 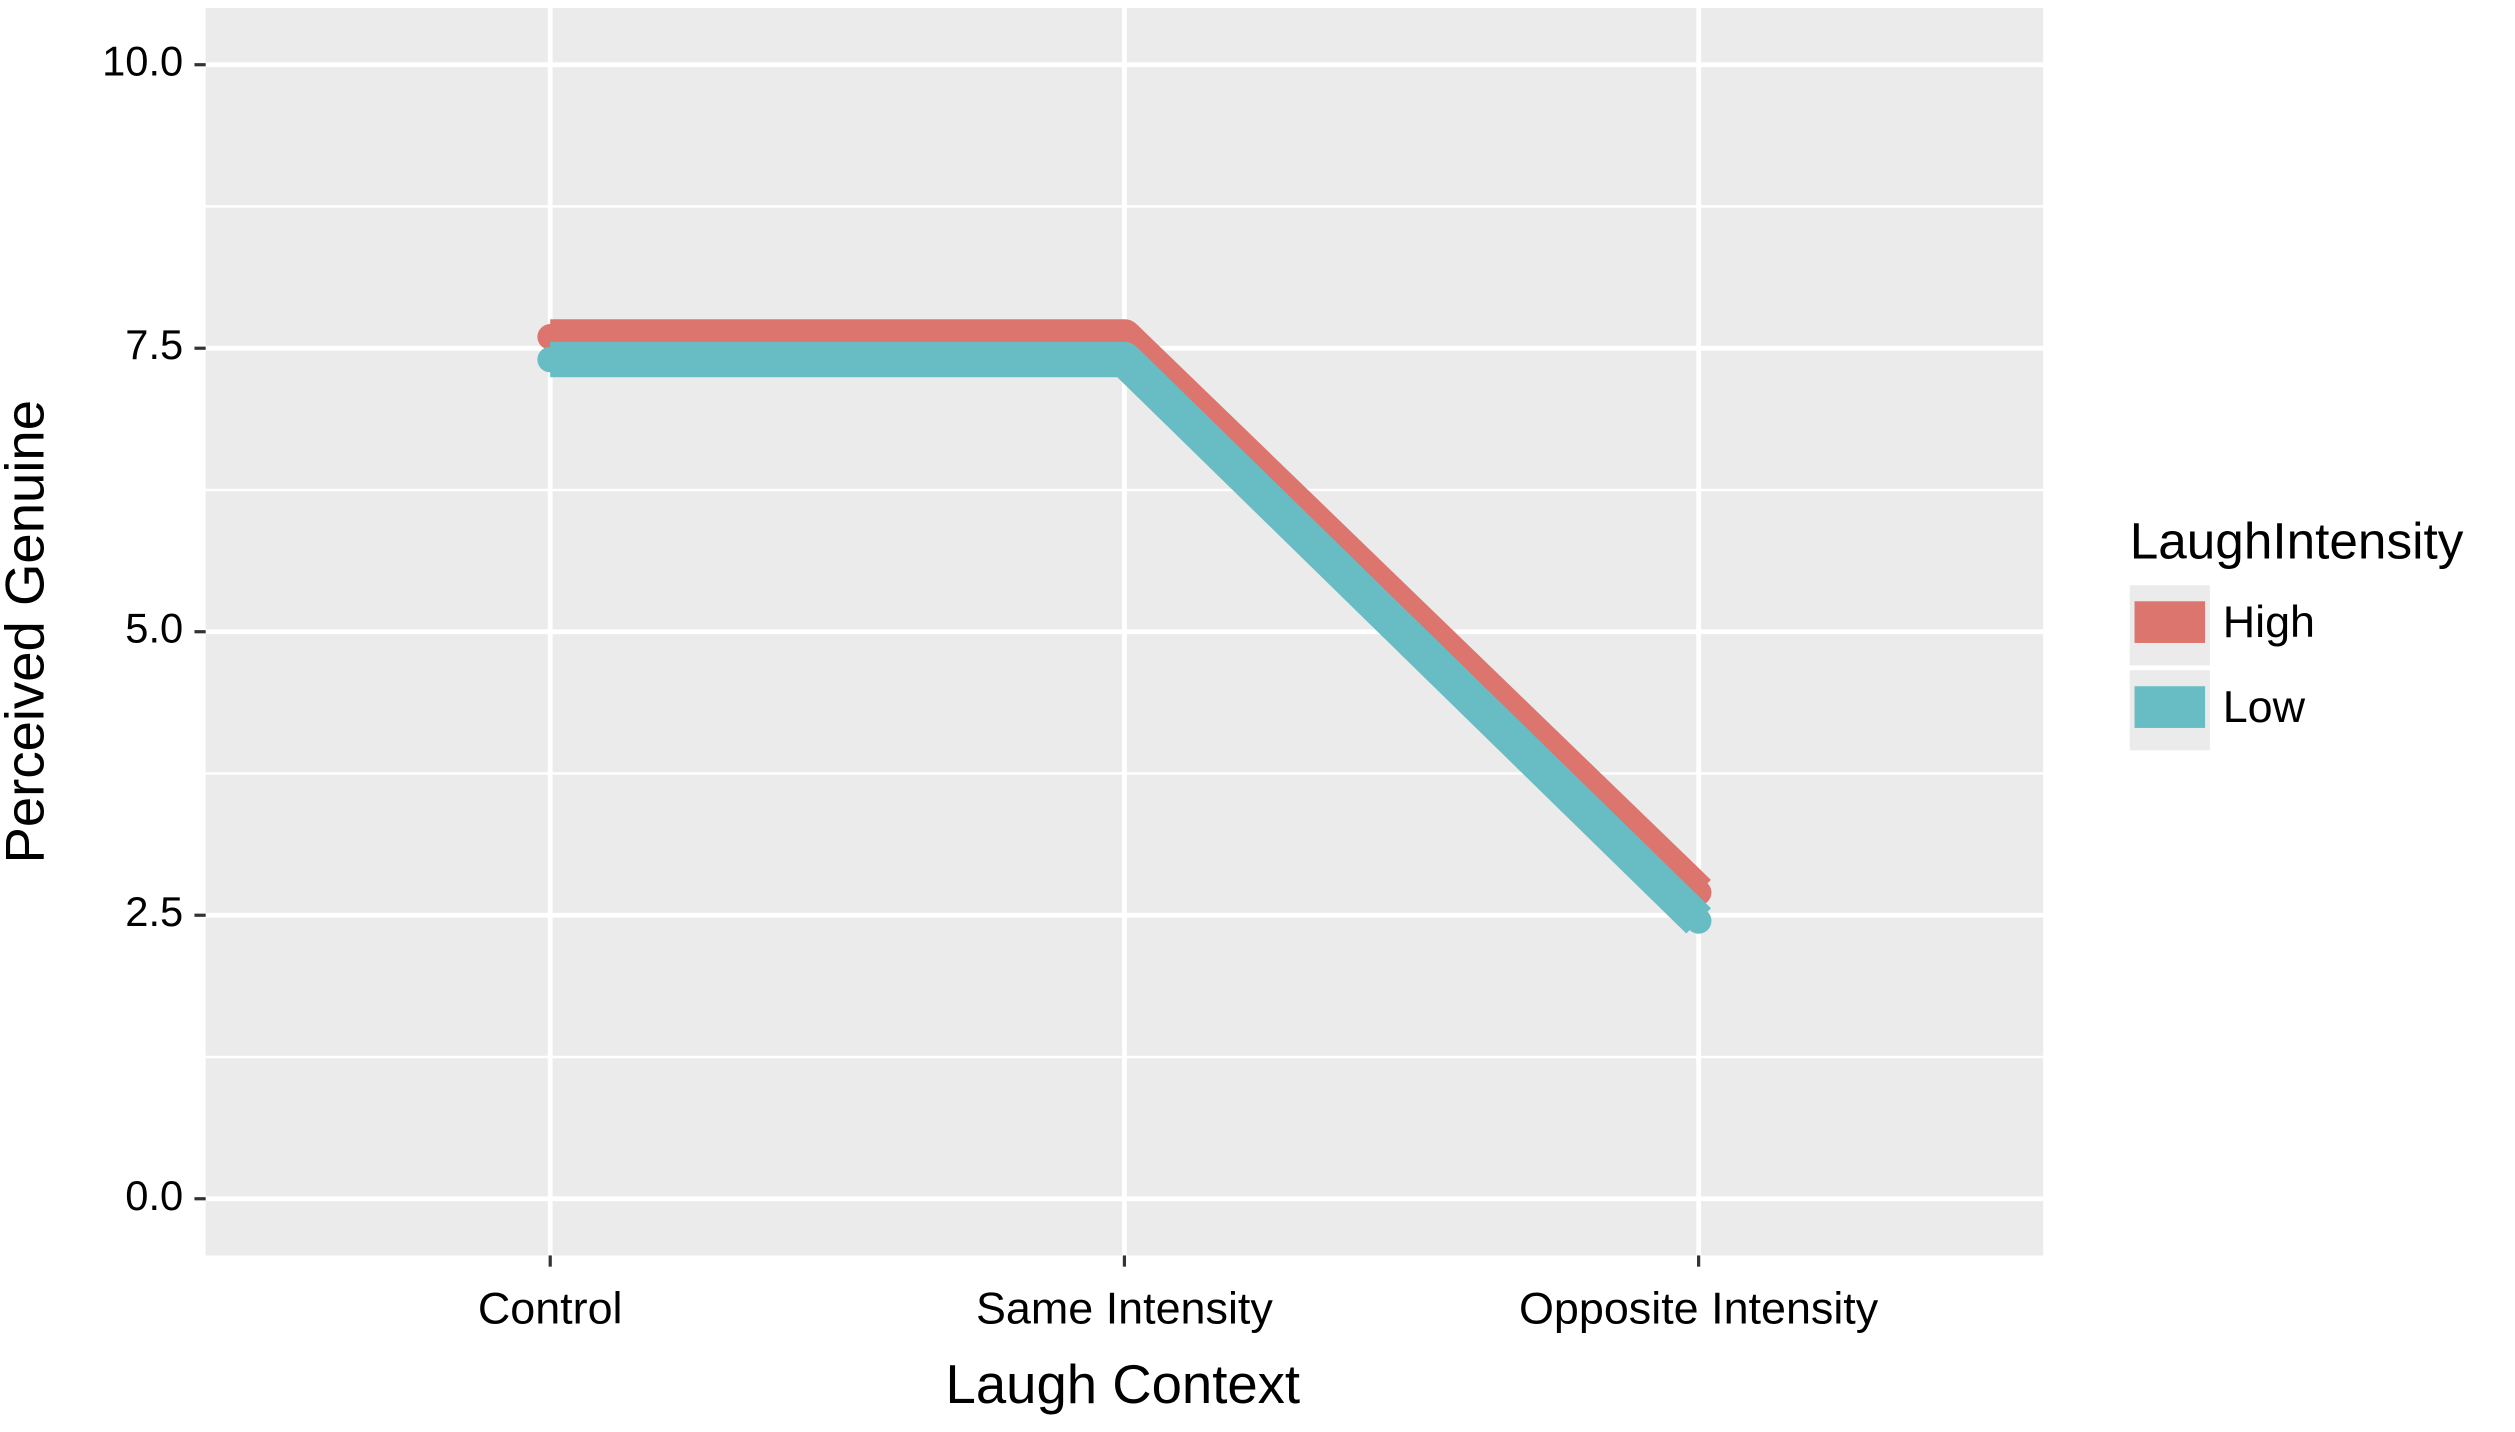 I want to click on x-tick-label: Control, so click(x=550, y=1307).